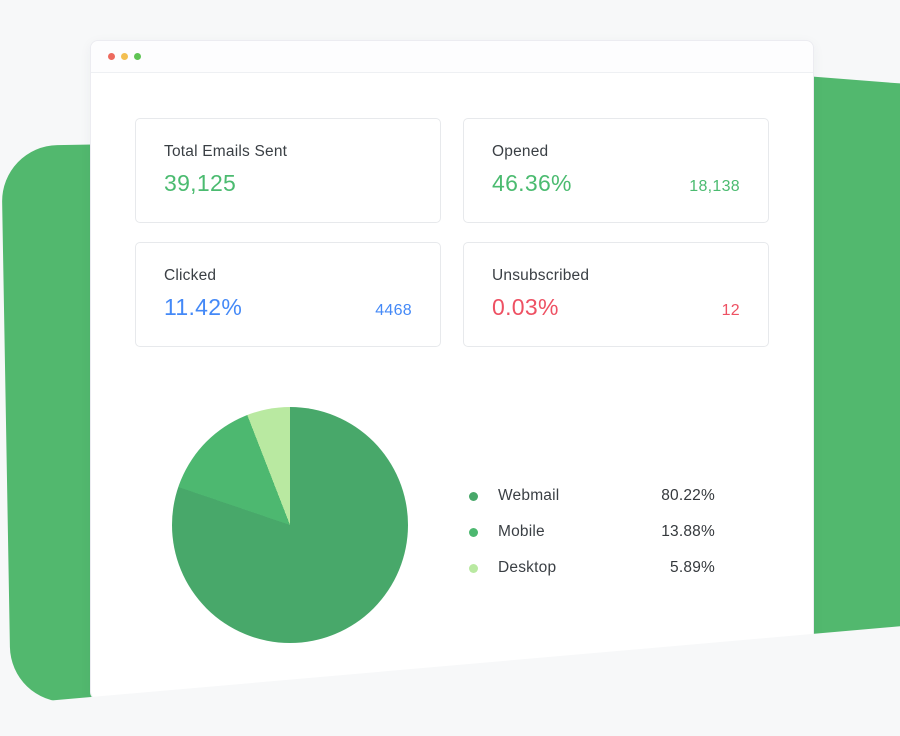 This screenshot has width=900, height=736. What do you see at coordinates (529, 495) in the screenshot?
I see `legend-label: Webmail` at bounding box center [529, 495].